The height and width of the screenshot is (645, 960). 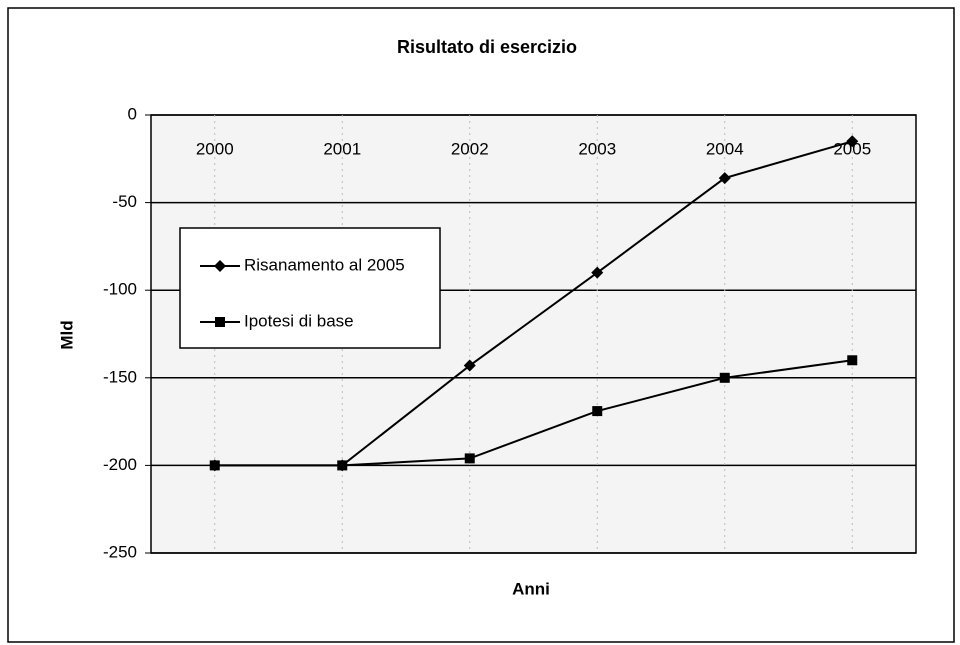 What do you see at coordinates (470, 148) in the screenshot?
I see `x-tick-label: 2002` at bounding box center [470, 148].